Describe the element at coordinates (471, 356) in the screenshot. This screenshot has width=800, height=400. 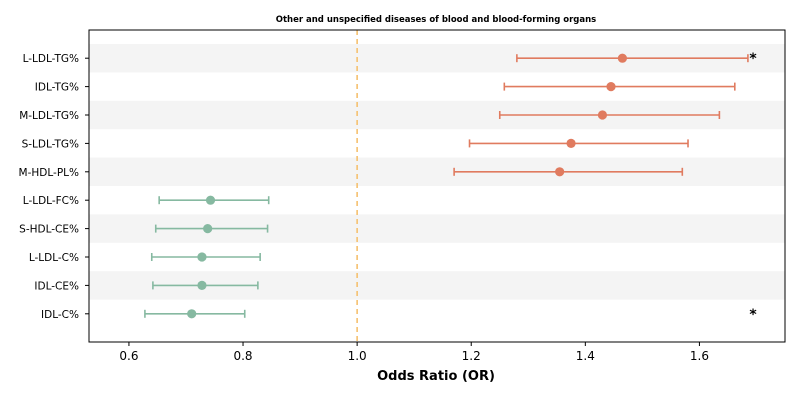
I see `x-tick-label: 1.2` at that location.